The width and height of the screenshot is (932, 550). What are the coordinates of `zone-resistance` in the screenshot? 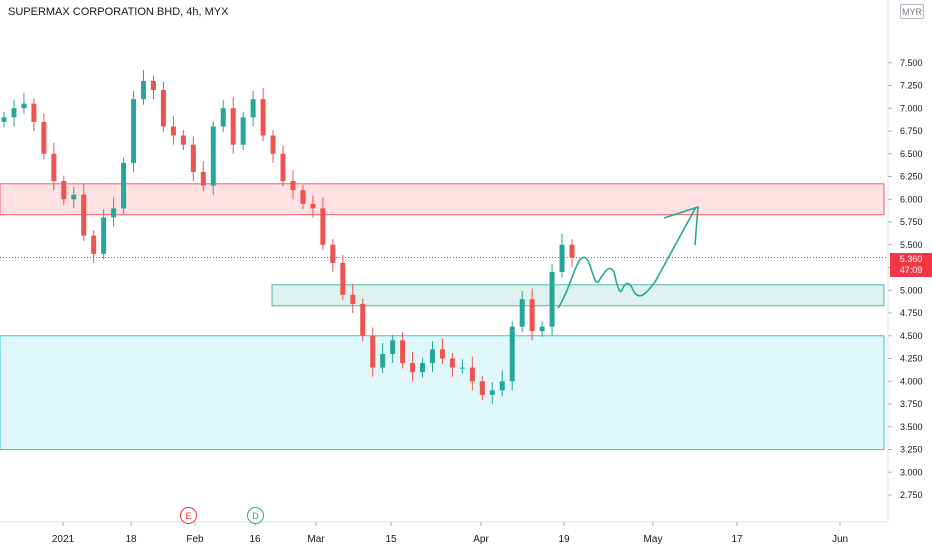 It's located at (442, 199).